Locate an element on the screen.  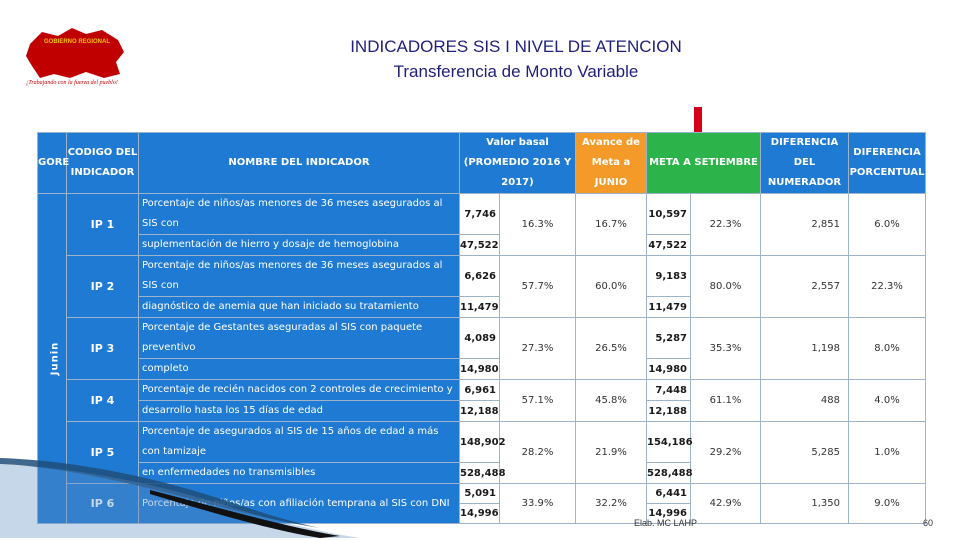
meta-percent: 61.1% is located at coordinates (725, 400).